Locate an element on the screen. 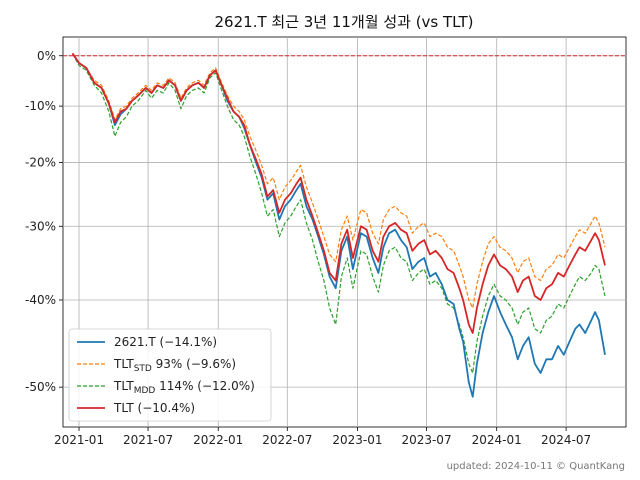 The image size is (640, 480). x-tick-label: 2023-07 is located at coordinates (426, 440).